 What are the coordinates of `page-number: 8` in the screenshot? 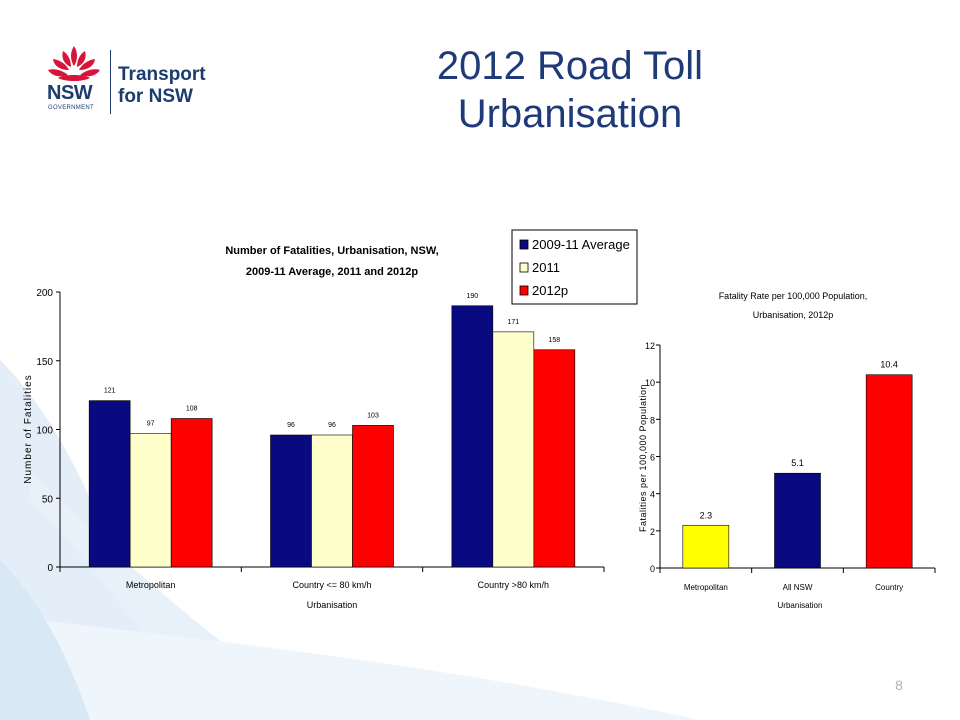 It's located at (899, 685).